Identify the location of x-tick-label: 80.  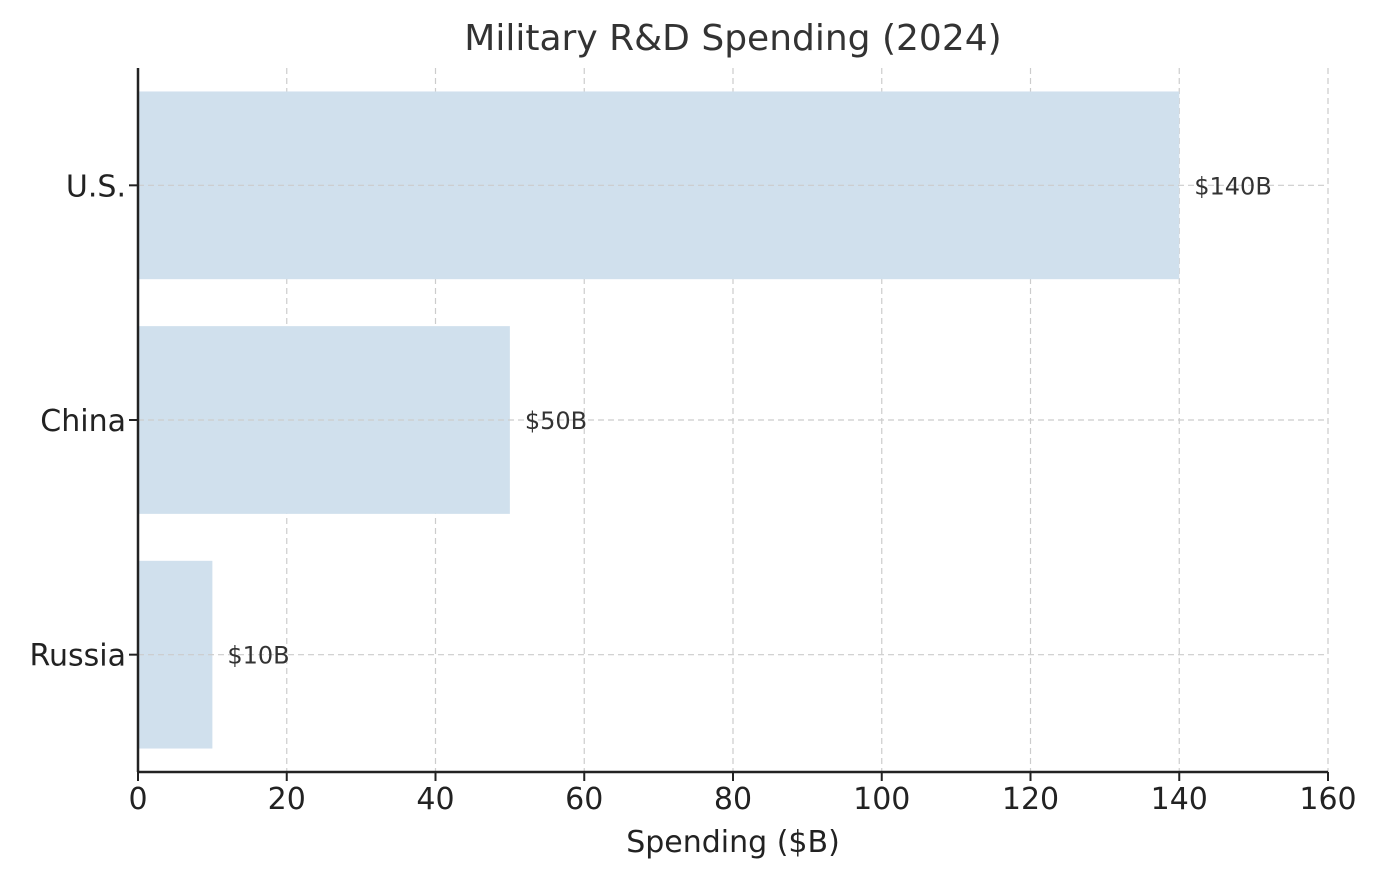
(733, 799).